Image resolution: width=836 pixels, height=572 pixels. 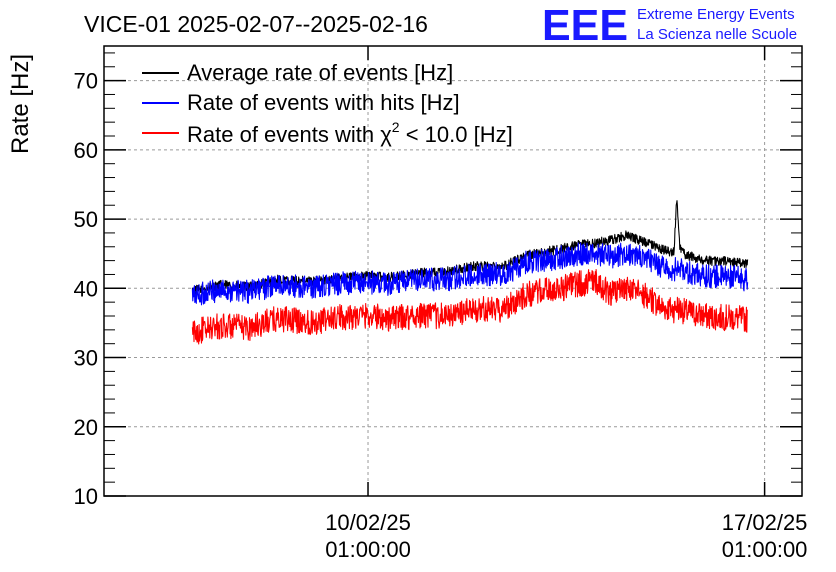 What do you see at coordinates (86, 81) in the screenshot?
I see `y-tick-label-70: 70` at bounding box center [86, 81].